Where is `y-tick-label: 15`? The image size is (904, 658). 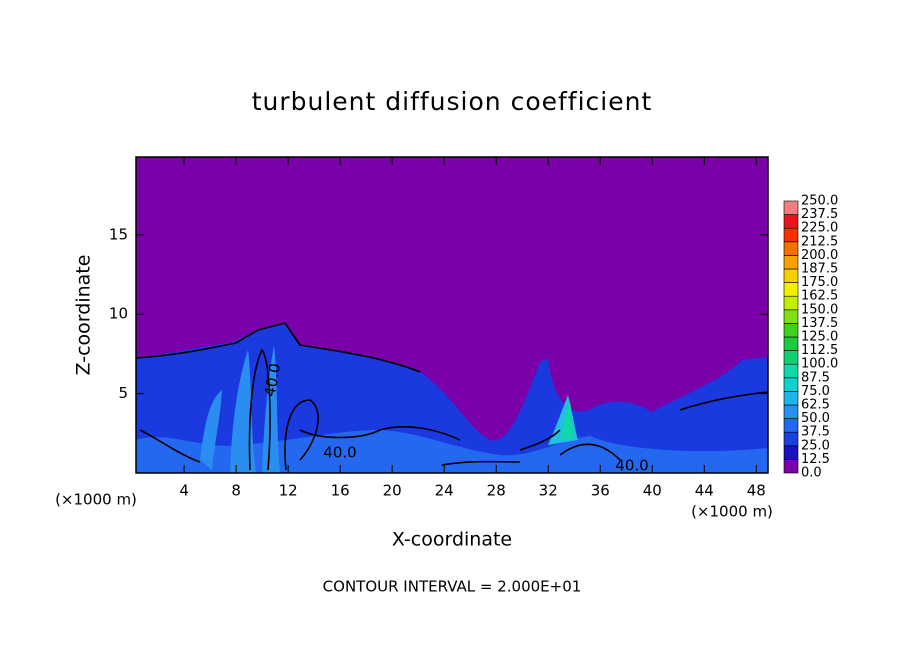
y-tick-label: 15 is located at coordinates (118, 234).